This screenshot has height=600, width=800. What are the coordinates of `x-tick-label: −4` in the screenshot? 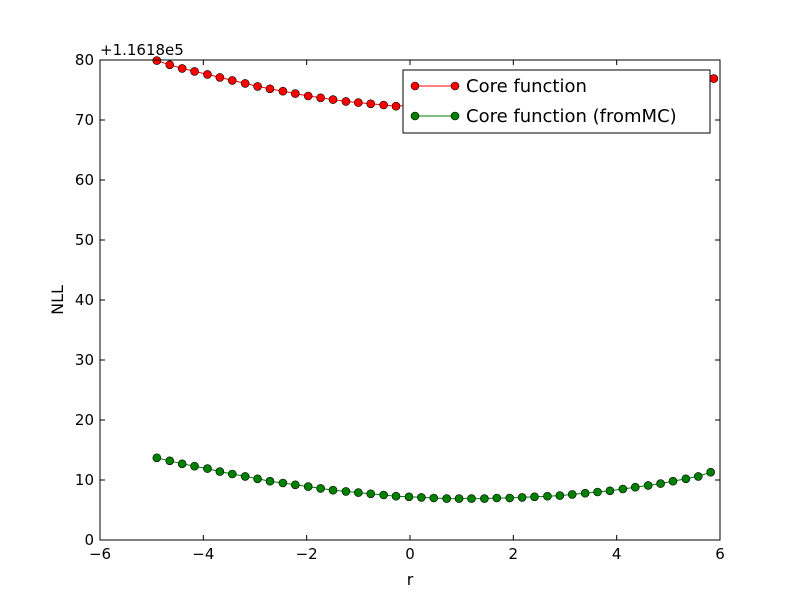 It's located at (203, 554).